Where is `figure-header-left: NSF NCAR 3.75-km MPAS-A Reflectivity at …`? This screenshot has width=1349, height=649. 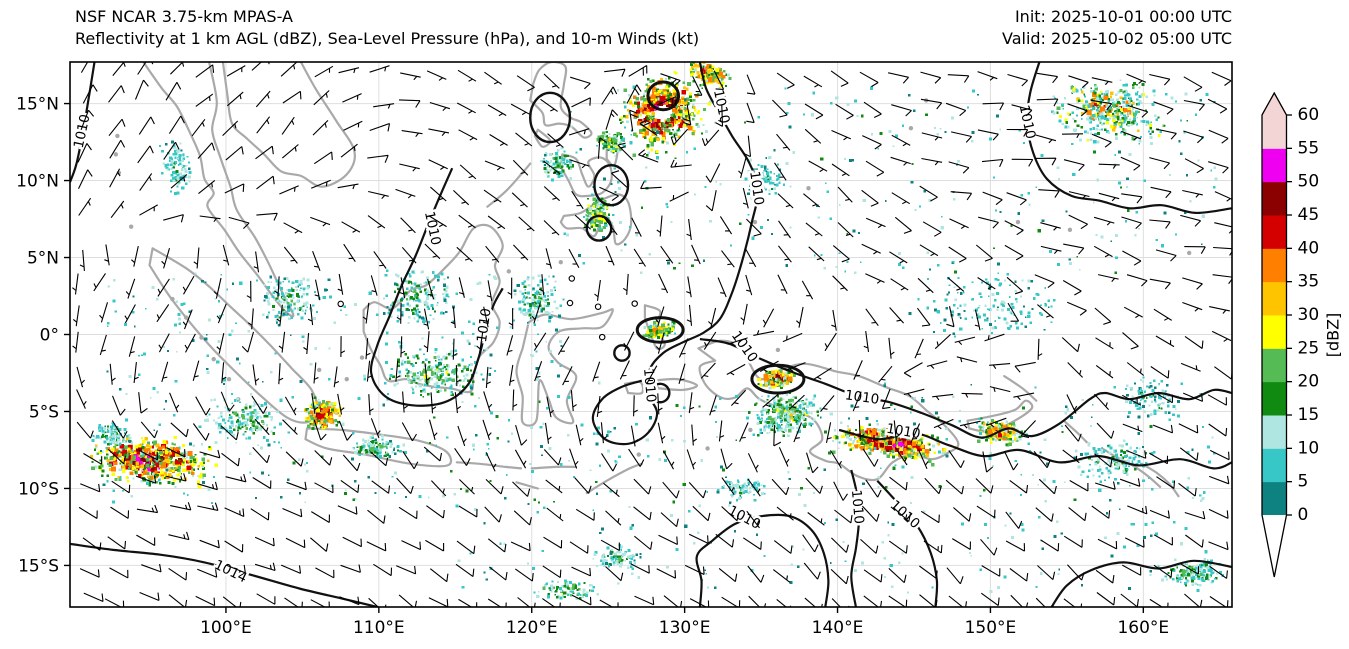 figure-header-left: NSF NCAR 3.75-km MPAS-A Reflectivity at … is located at coordinates (387, 28).